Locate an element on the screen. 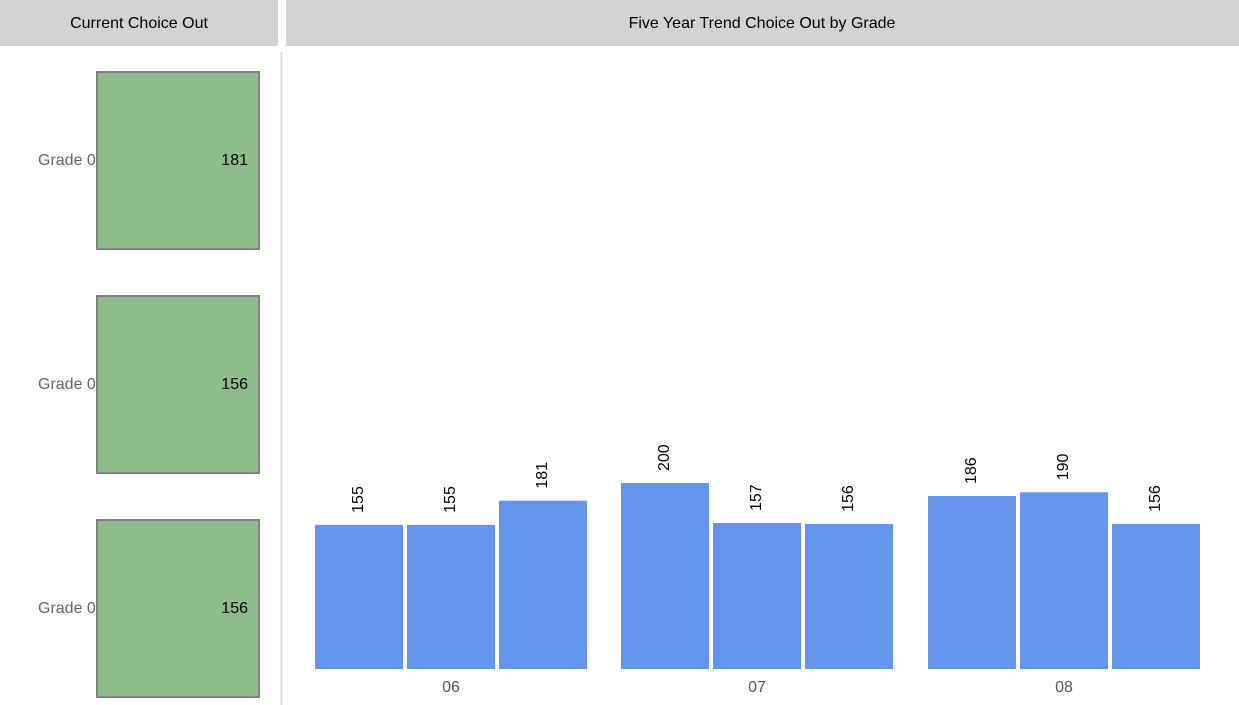  grade-label: Grade 08 is located at coordinates (71, 608).